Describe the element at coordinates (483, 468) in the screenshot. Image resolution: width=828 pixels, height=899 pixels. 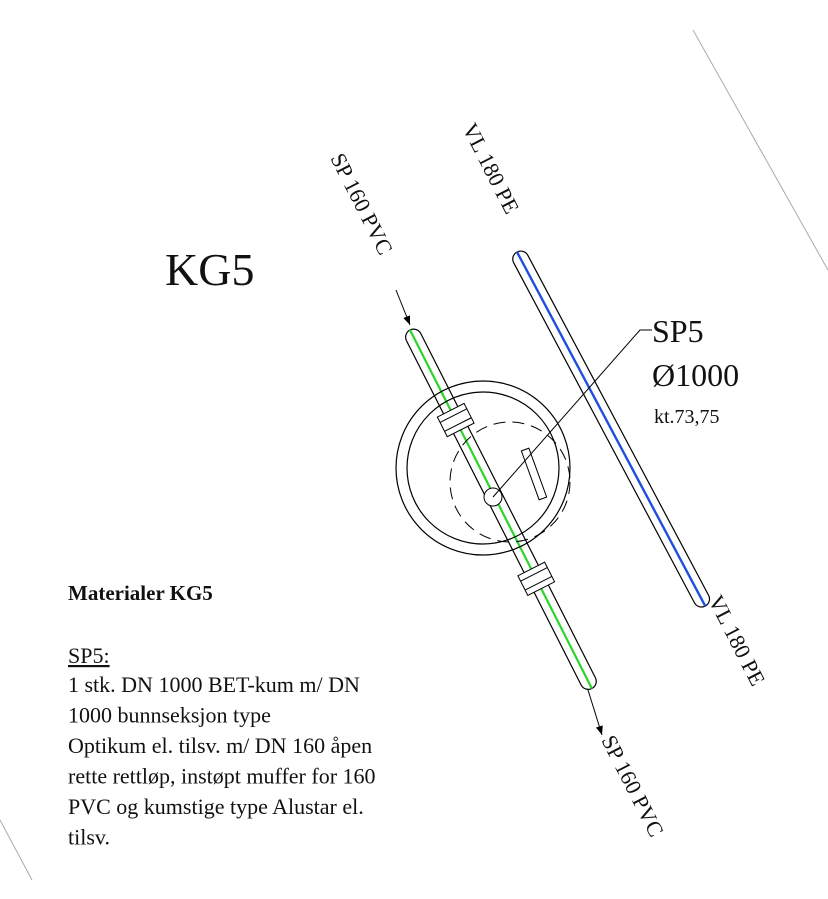
I see `manhole` at that location.